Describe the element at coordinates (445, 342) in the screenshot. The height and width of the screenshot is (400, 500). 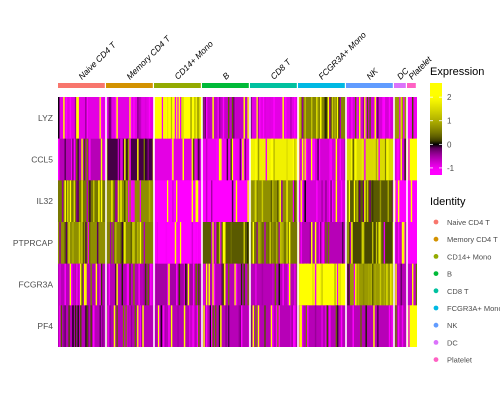
I see `identity-legend-item: DC` at that location.